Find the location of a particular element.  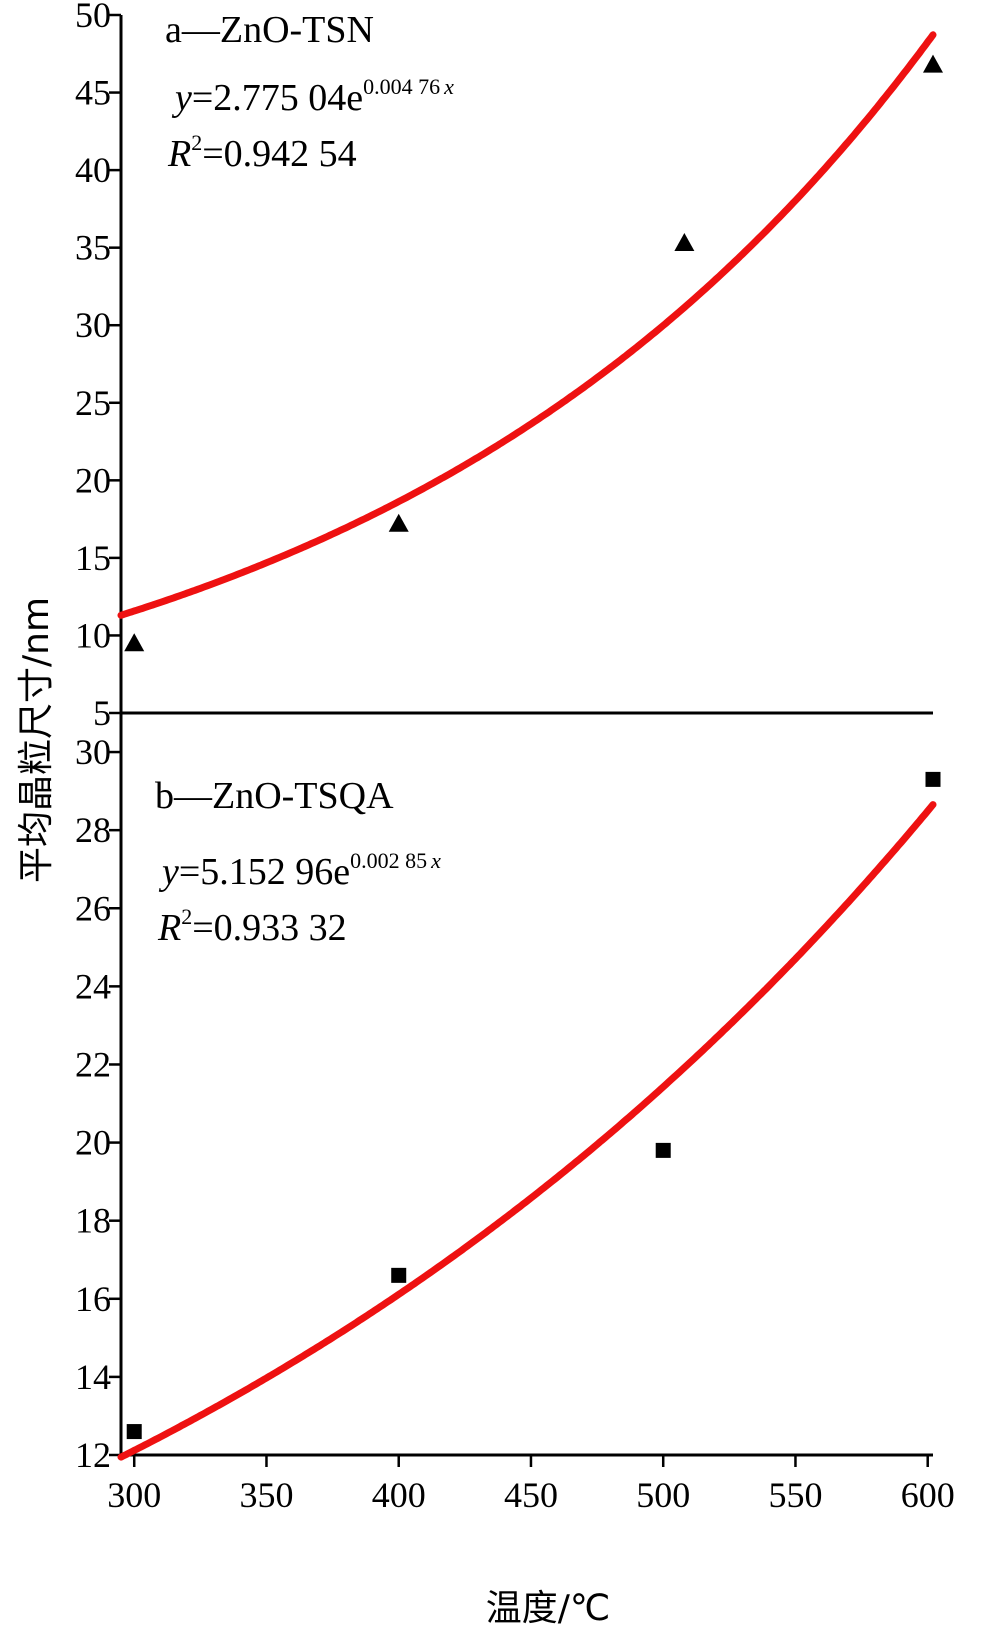

x-axis-ticks: 300 350 400 450 500 550 600 is located at coordinates (531, 1485).